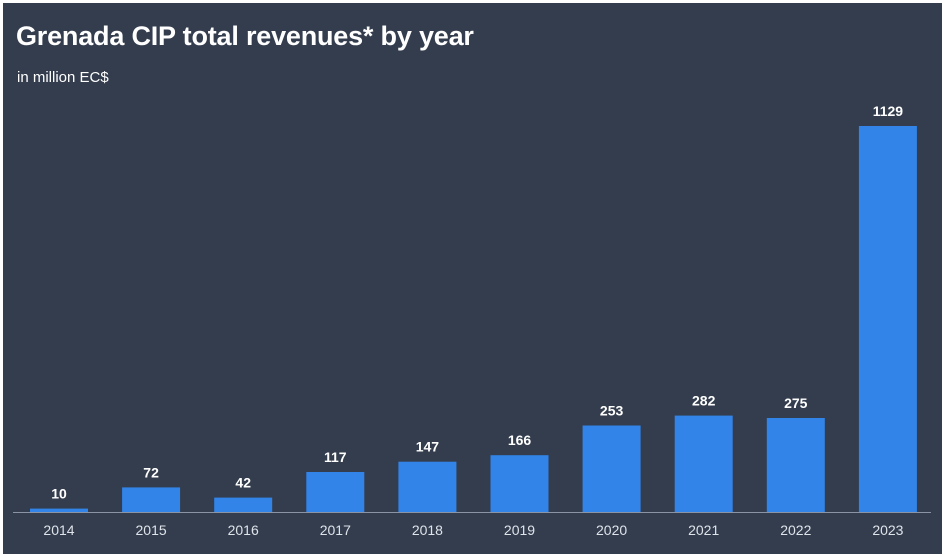 This screenshot has height=557, width=945. I want to click on x-tick-label-2019: 2019, so click(519, 530).